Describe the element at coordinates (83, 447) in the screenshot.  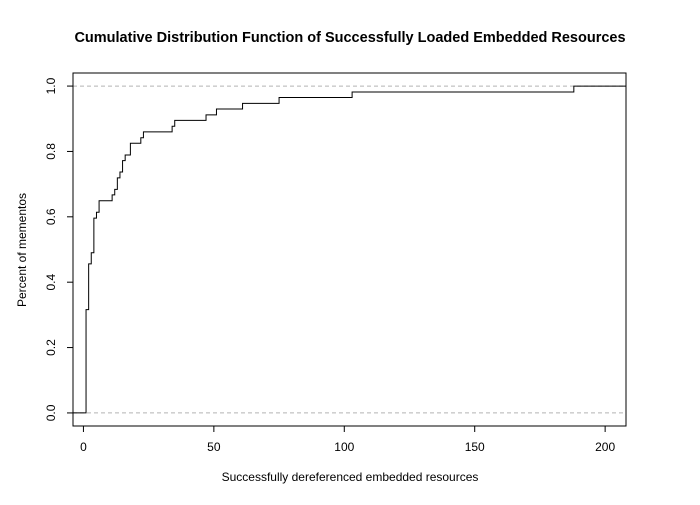
I see `x-tick-label: 0` at that location.